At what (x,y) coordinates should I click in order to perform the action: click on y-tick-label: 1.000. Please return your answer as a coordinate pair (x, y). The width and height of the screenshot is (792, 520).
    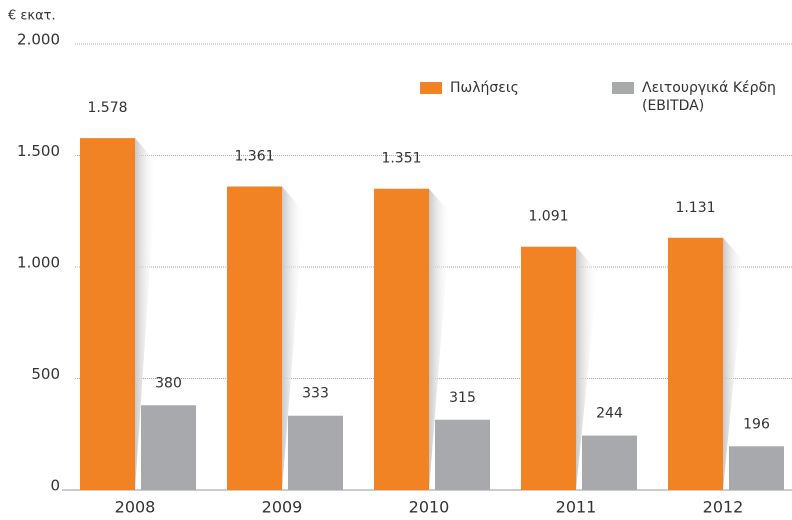
    Looking at the image, I should click on (38, 263).